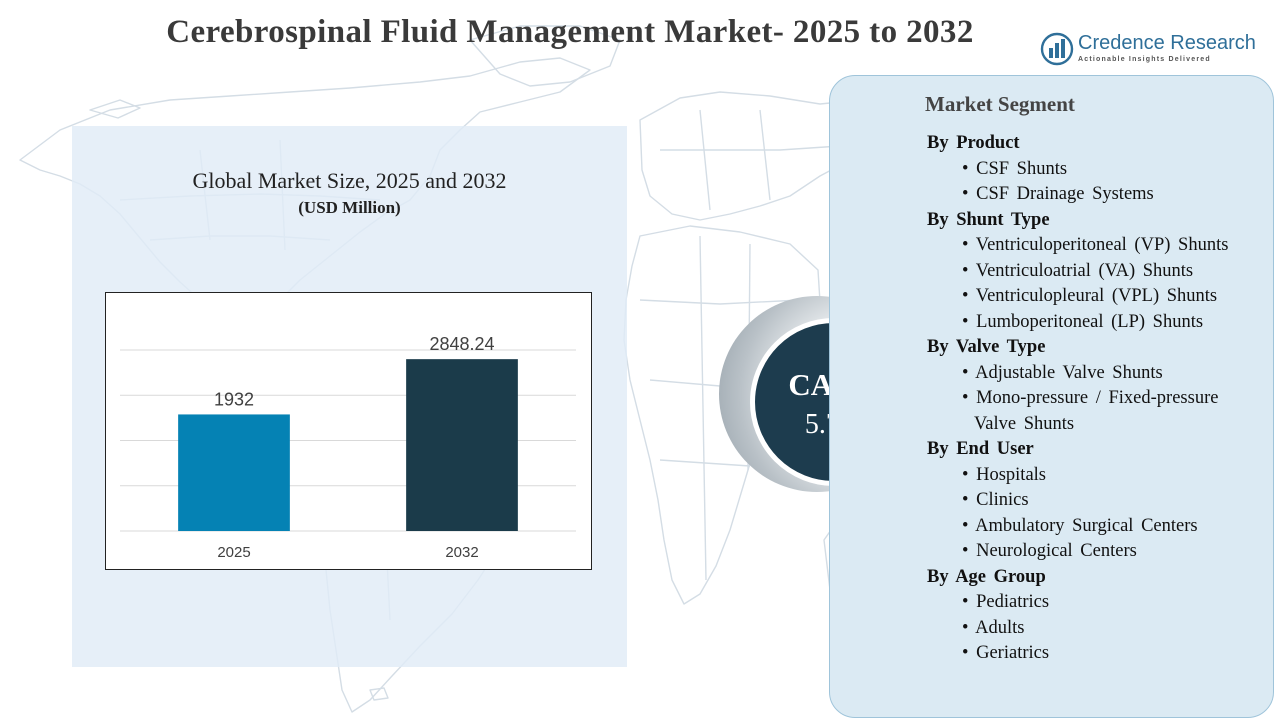 The height and width of the screenshot is (720, 1280). I want to click on brand-name: Credence Research, so click(1167, 43).